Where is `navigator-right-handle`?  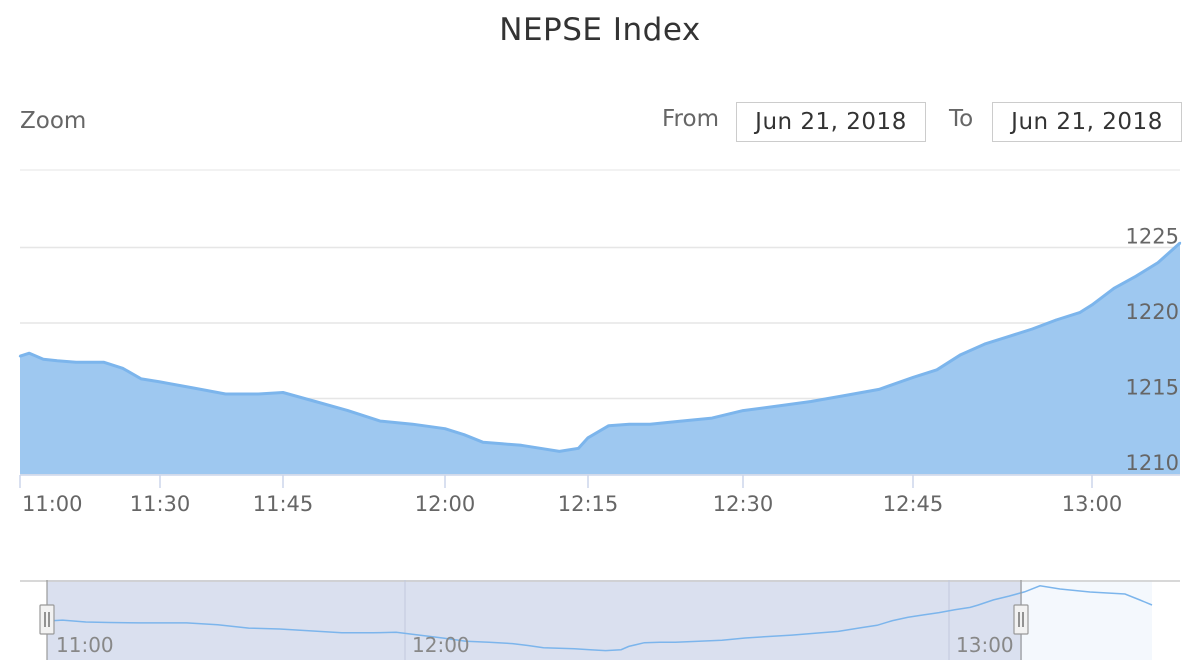
navigator-right-handle is located at coordinates (1021, 620).